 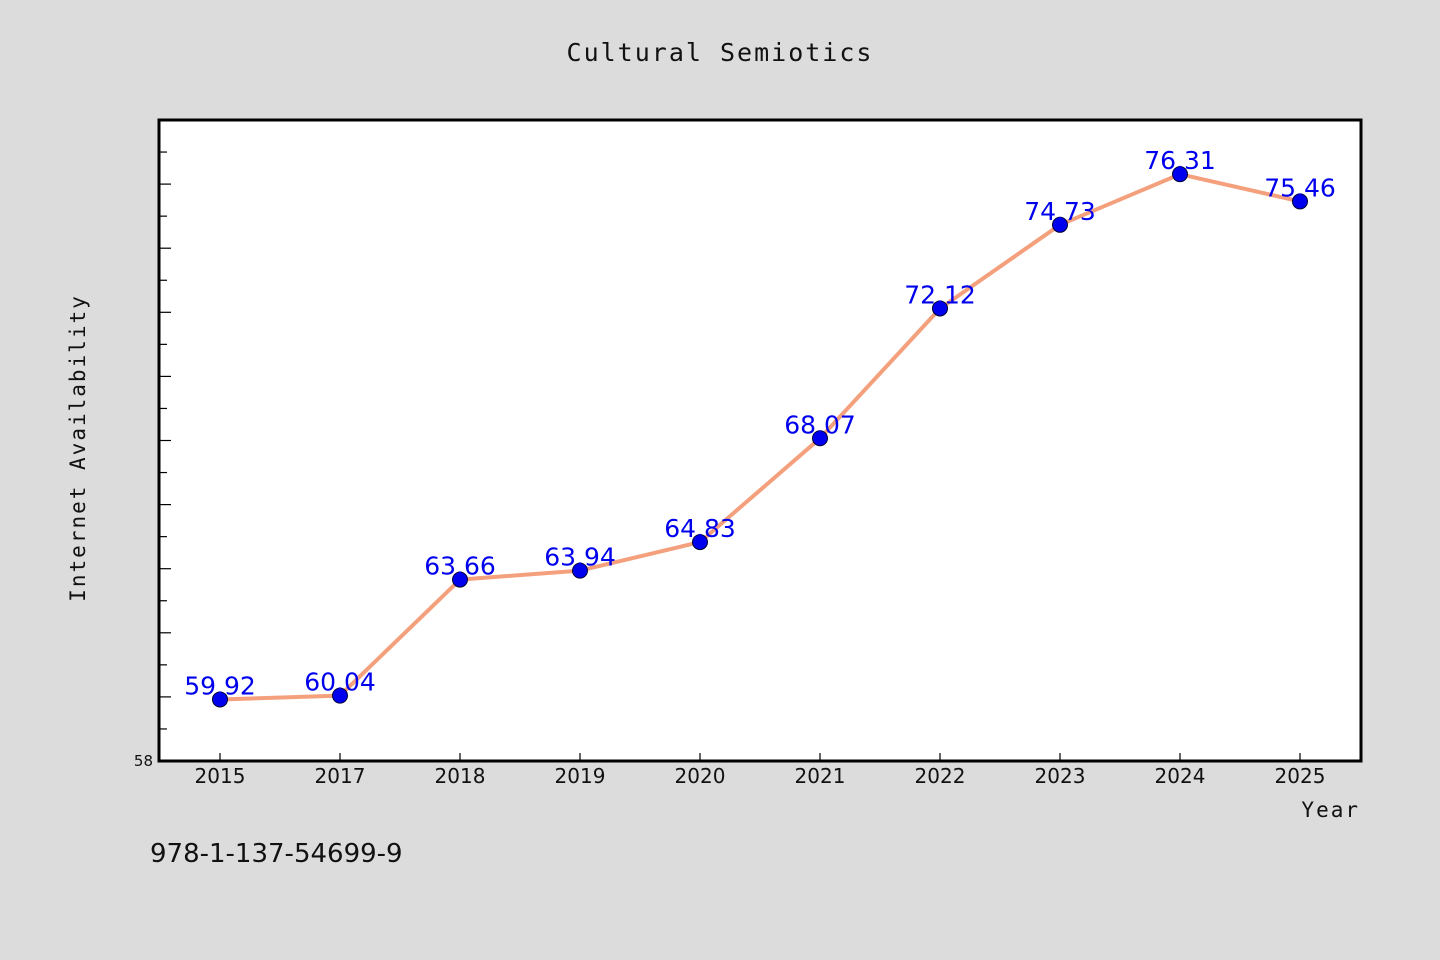 What do you see at coordinates (1300, 776) in the screenshot?
I see `x-tick-label: 2025` at bounding box center [1300, 776].